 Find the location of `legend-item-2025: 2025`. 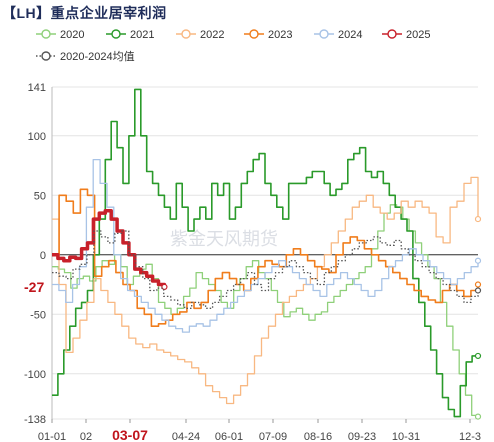

legend-item-2025: 2025 is located at coordinates (406, 35).